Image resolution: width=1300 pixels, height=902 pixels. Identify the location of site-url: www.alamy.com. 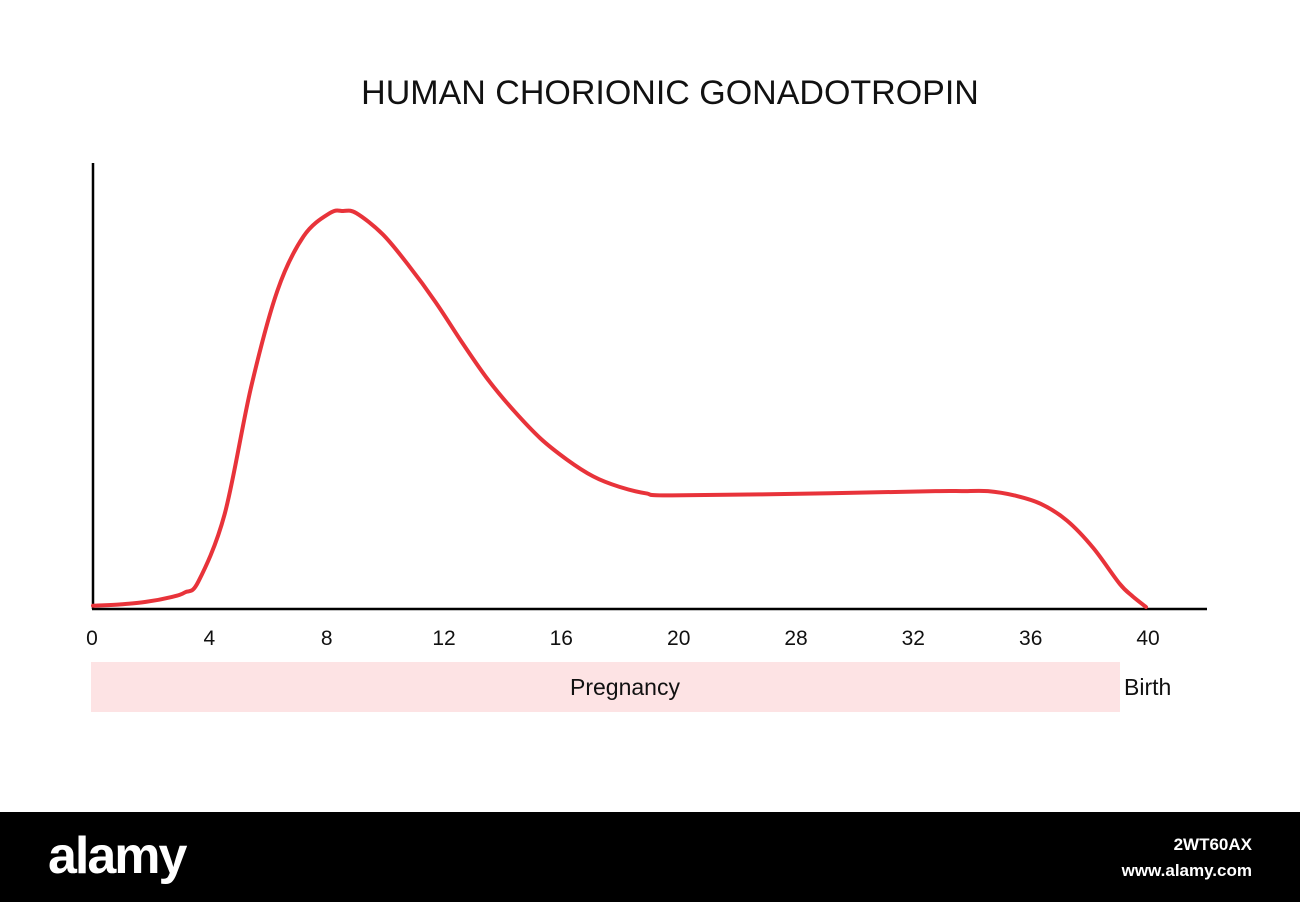
(1186, 870).